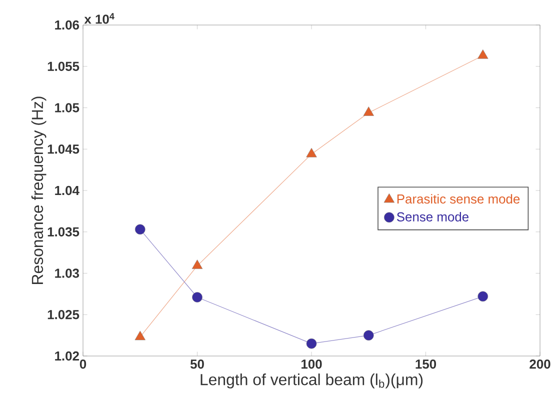 The width and height of the screenshot is (555, 415). What do you see at coordinates (540, 364) in the screenshot?
I see `x-tick-label: 200` at bounding box center [540, 364].